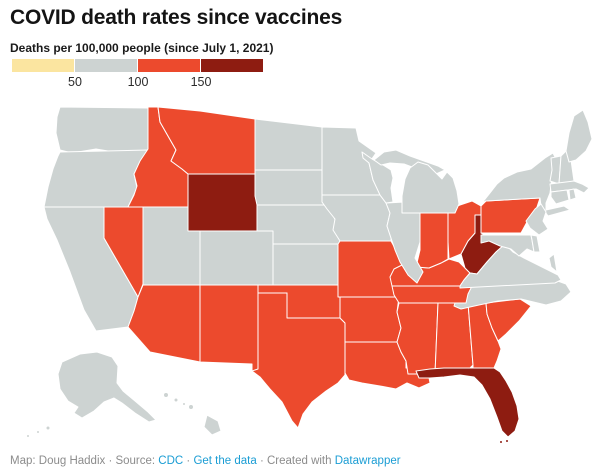  Describe the element at coordinates (102, 130) in the screenshot. I see `state-washington` at that location.